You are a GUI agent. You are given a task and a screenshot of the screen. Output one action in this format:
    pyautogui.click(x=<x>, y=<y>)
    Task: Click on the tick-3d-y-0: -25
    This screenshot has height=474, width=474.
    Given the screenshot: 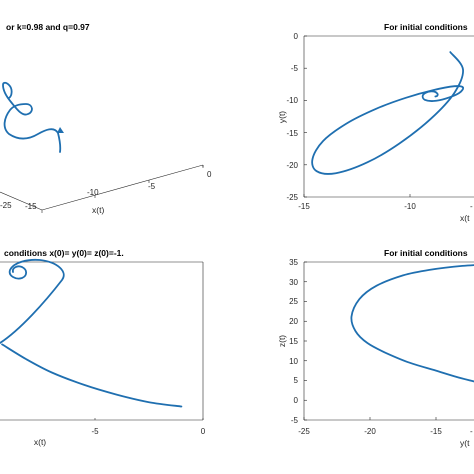 What is the action you would take?
    pyautogui.click(x=6, y=205)
    